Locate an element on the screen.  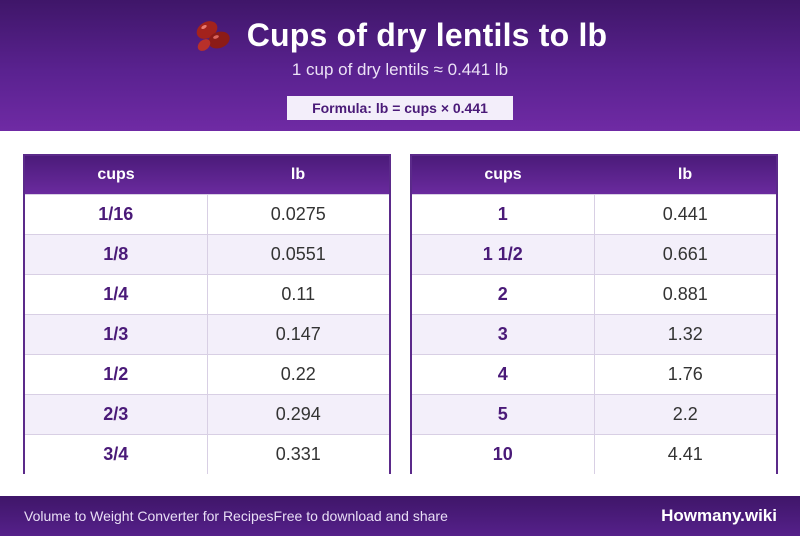
lb-cell: 2.2 is located at coordinates (685, 414).